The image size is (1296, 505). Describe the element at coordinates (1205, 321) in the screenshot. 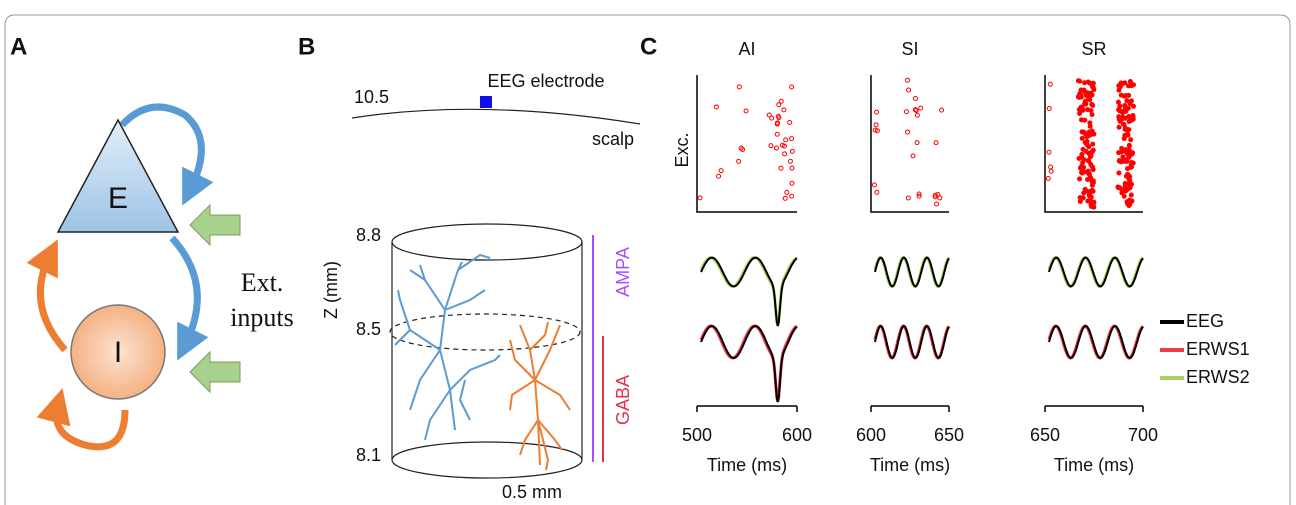

I see `legend-label: EEG` at that location.